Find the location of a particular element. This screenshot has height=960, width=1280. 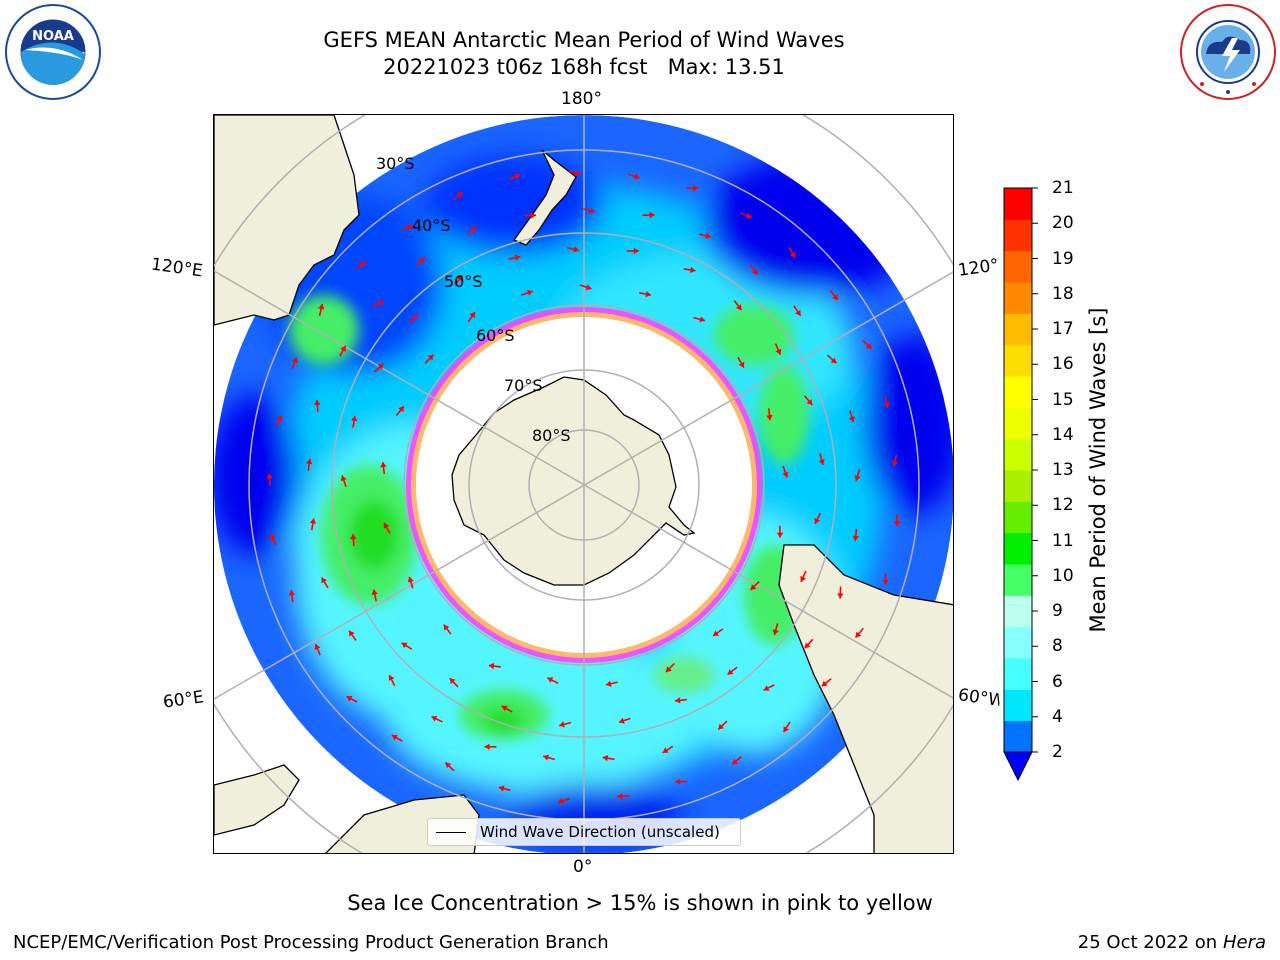

colorbar-tick-label: 14 is located at coordinates (1063, 434).